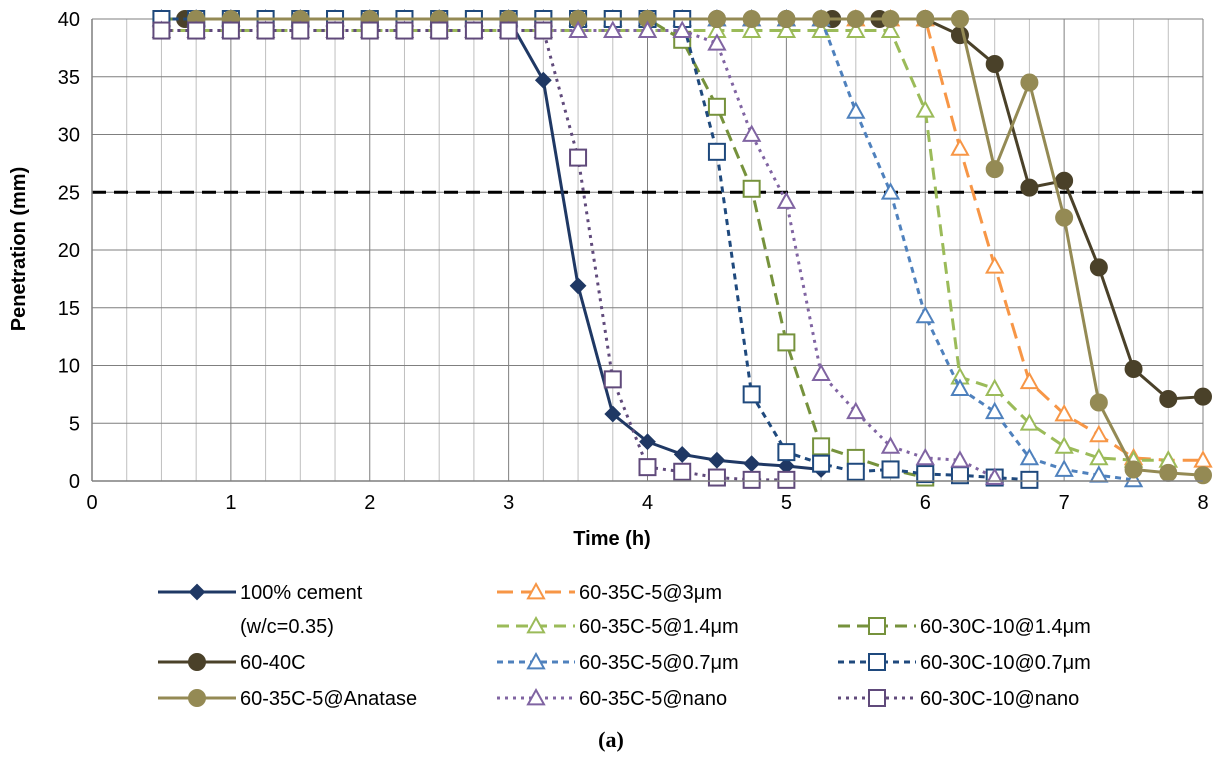 This screenshot has width=1225, height=759. I want to click on y-tick-label: 40, so click(69, 20).